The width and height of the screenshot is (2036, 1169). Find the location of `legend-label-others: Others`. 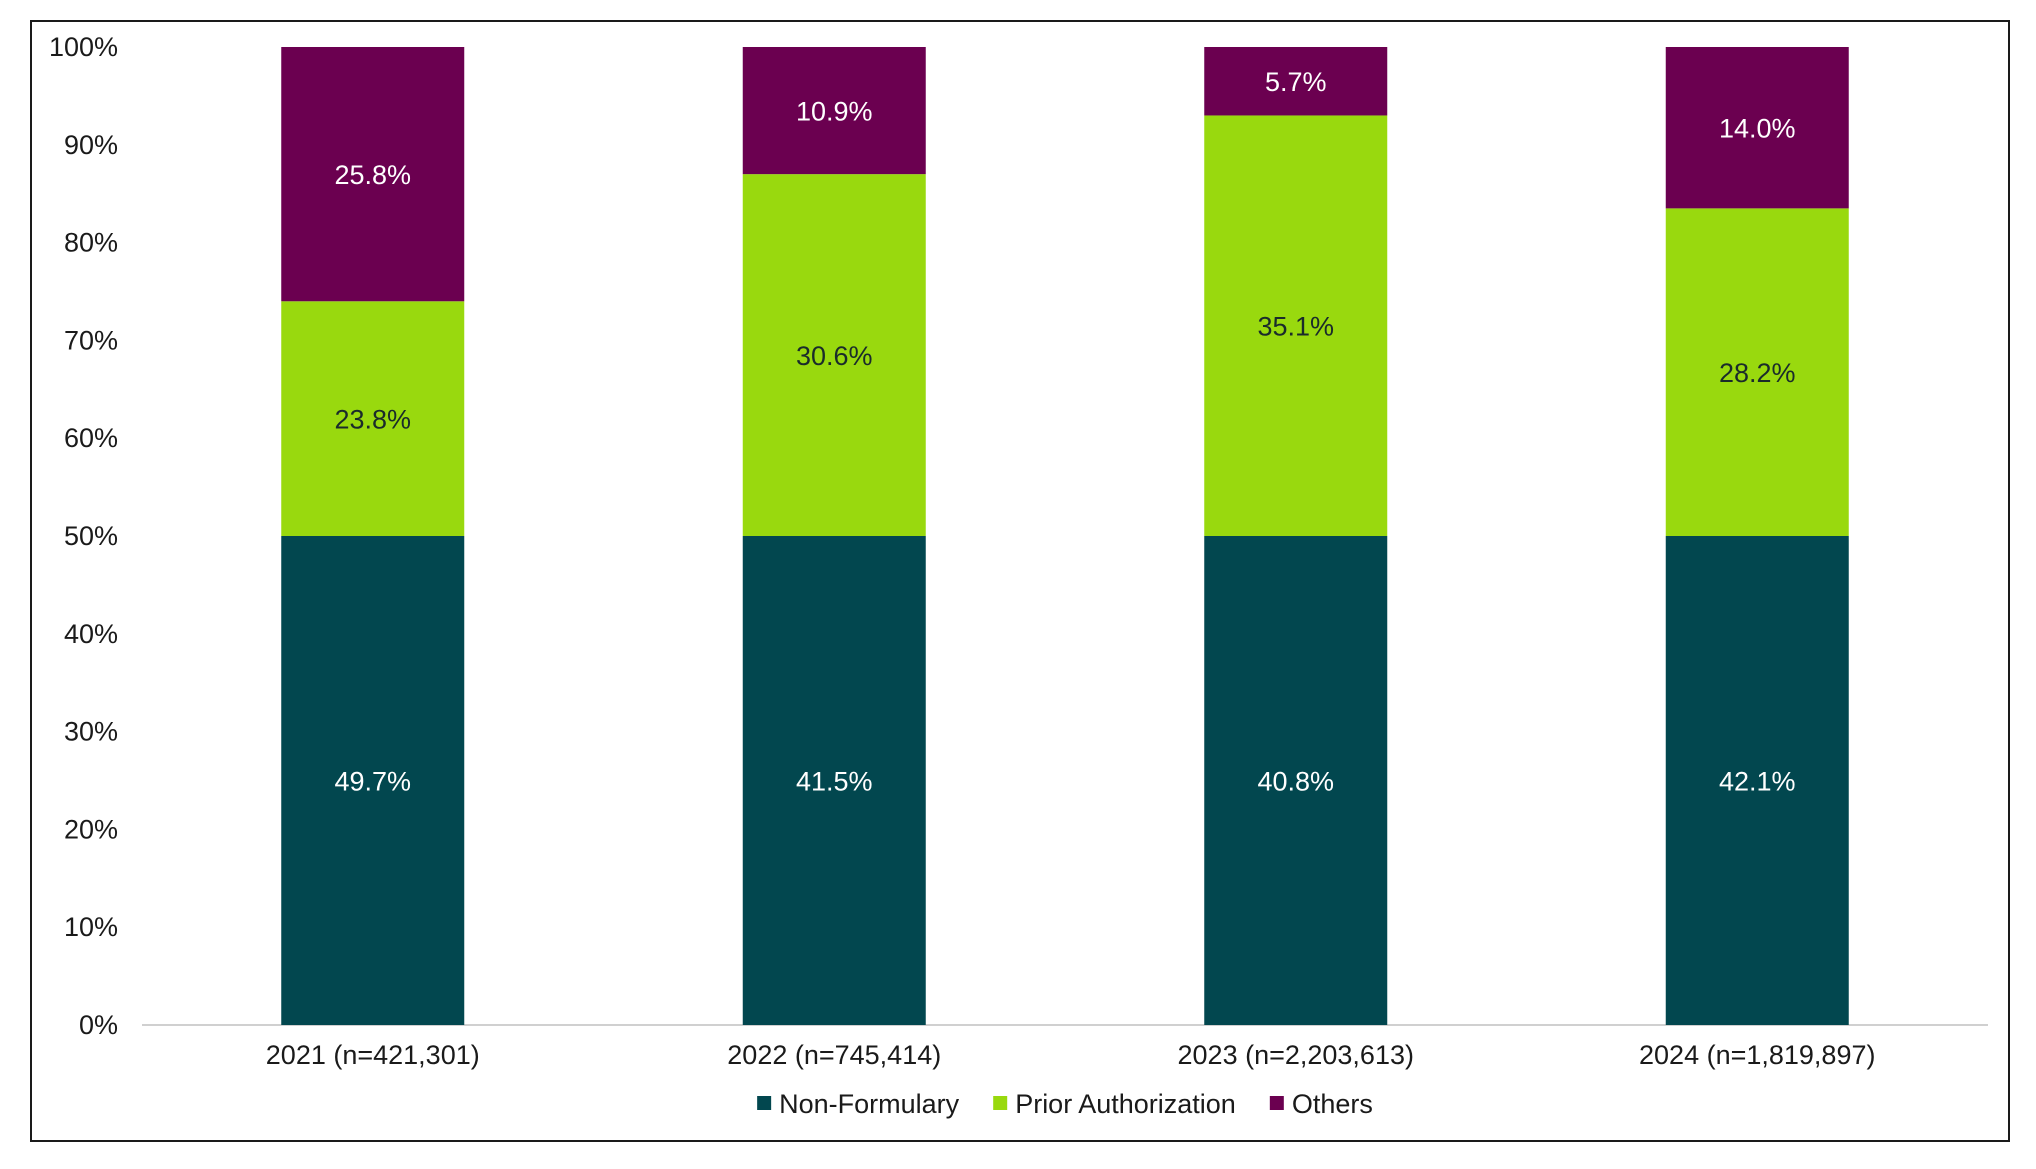

legend-label-others: Others is located at coordinates (1332, 1104).